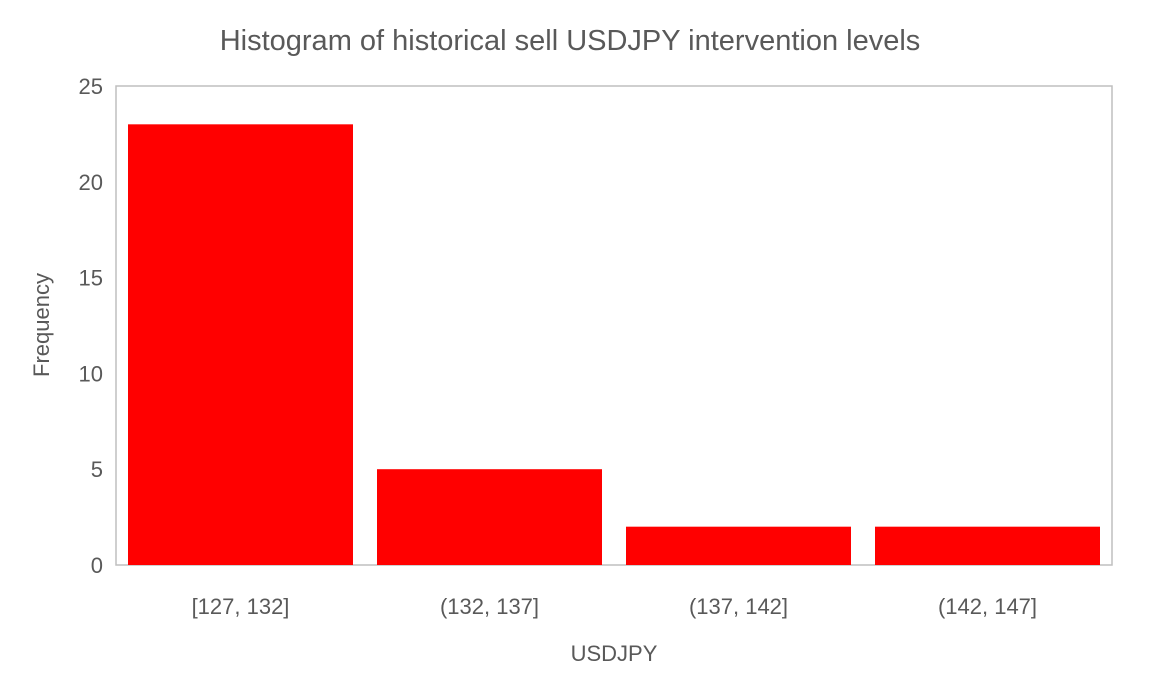 Image resolution: width=1155 pixels, height=679 pixels. I want to click on y-axis-ticks: 0 5 10 15 20 25, so click(91, 326).